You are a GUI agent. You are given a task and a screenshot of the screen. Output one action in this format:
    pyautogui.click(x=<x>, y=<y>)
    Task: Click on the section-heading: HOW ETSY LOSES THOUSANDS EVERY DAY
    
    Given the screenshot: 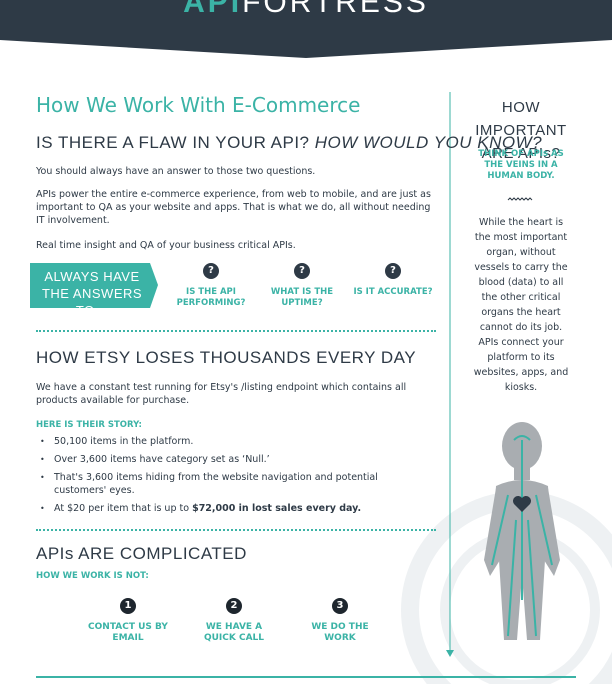 What is the action you would take?
    pyautogui.click(x=226, y=357)
    